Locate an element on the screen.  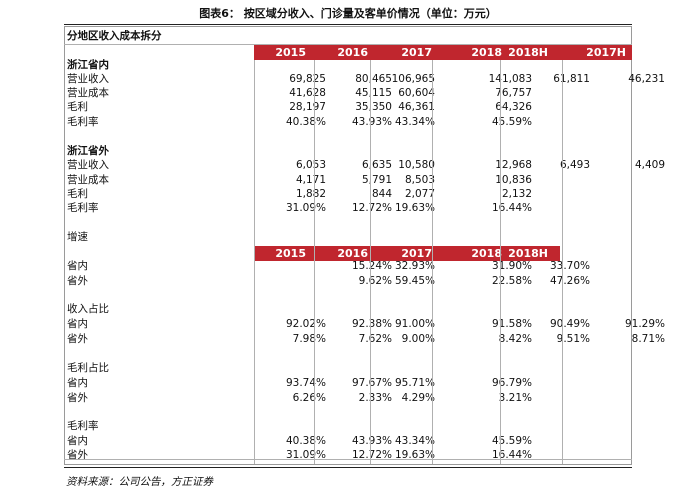
table-cell: 91.29% is located at coordinates (644, 324).